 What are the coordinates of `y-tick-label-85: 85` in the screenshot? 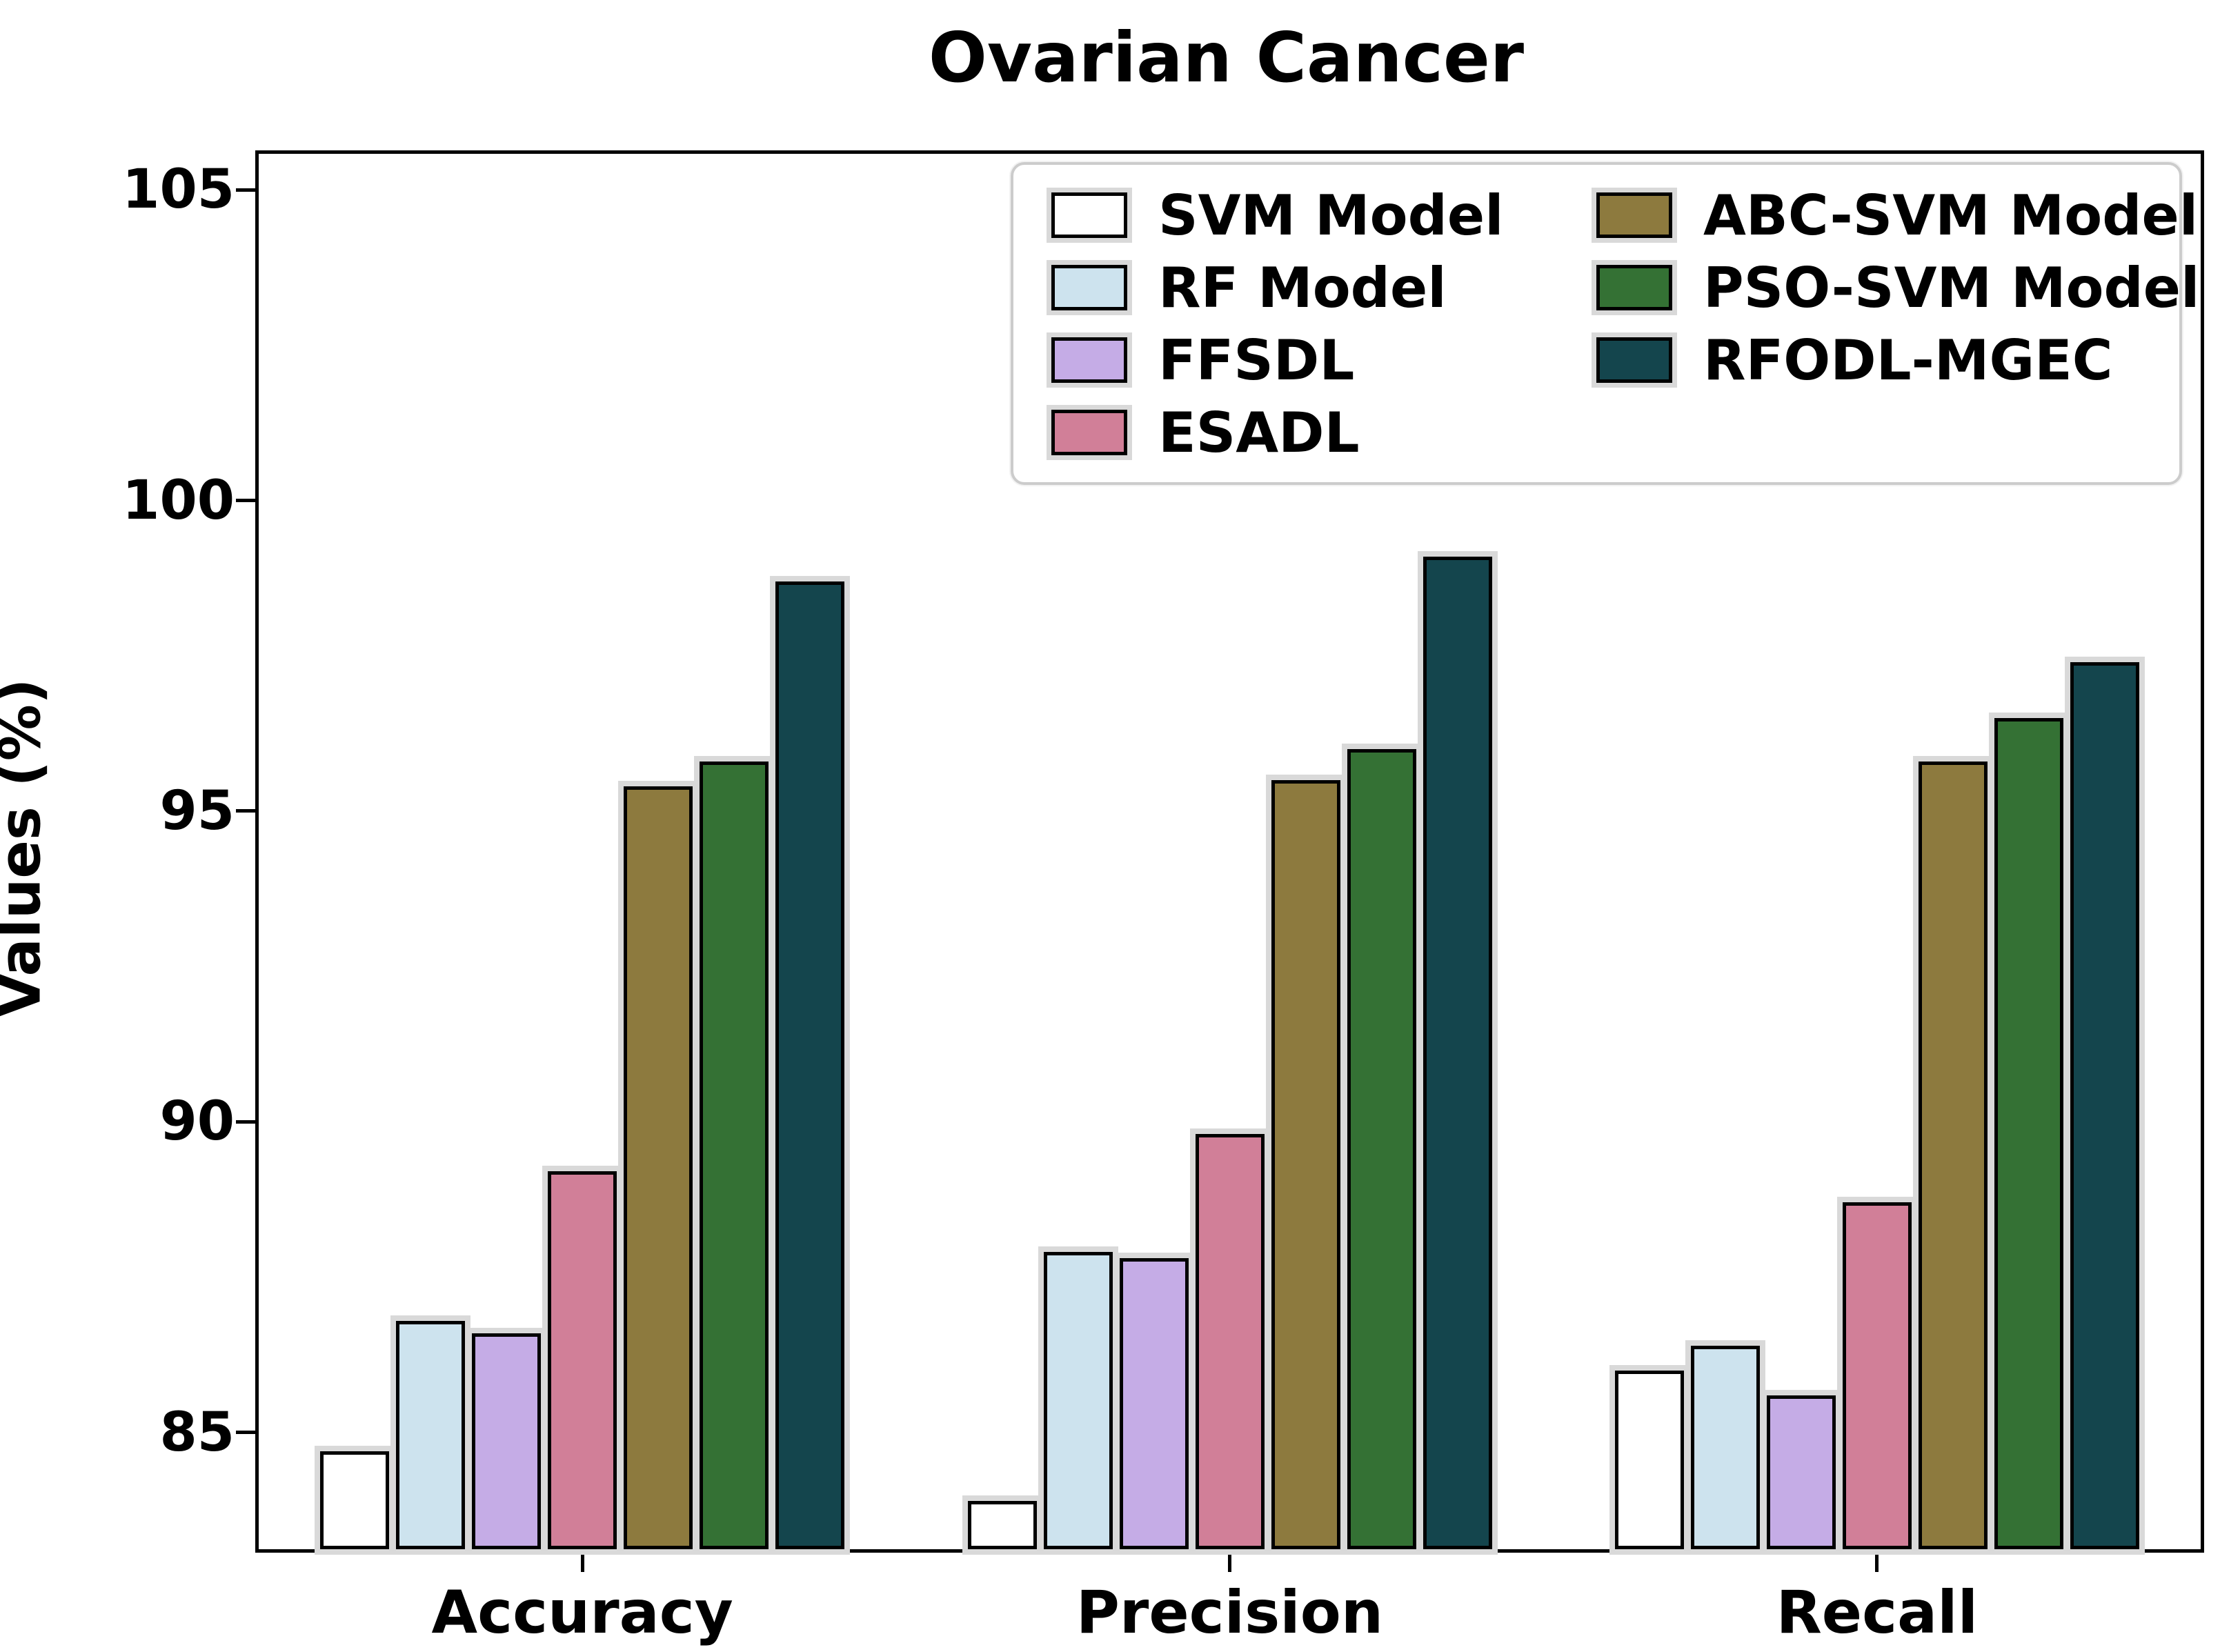 It's located at (197, 1433).